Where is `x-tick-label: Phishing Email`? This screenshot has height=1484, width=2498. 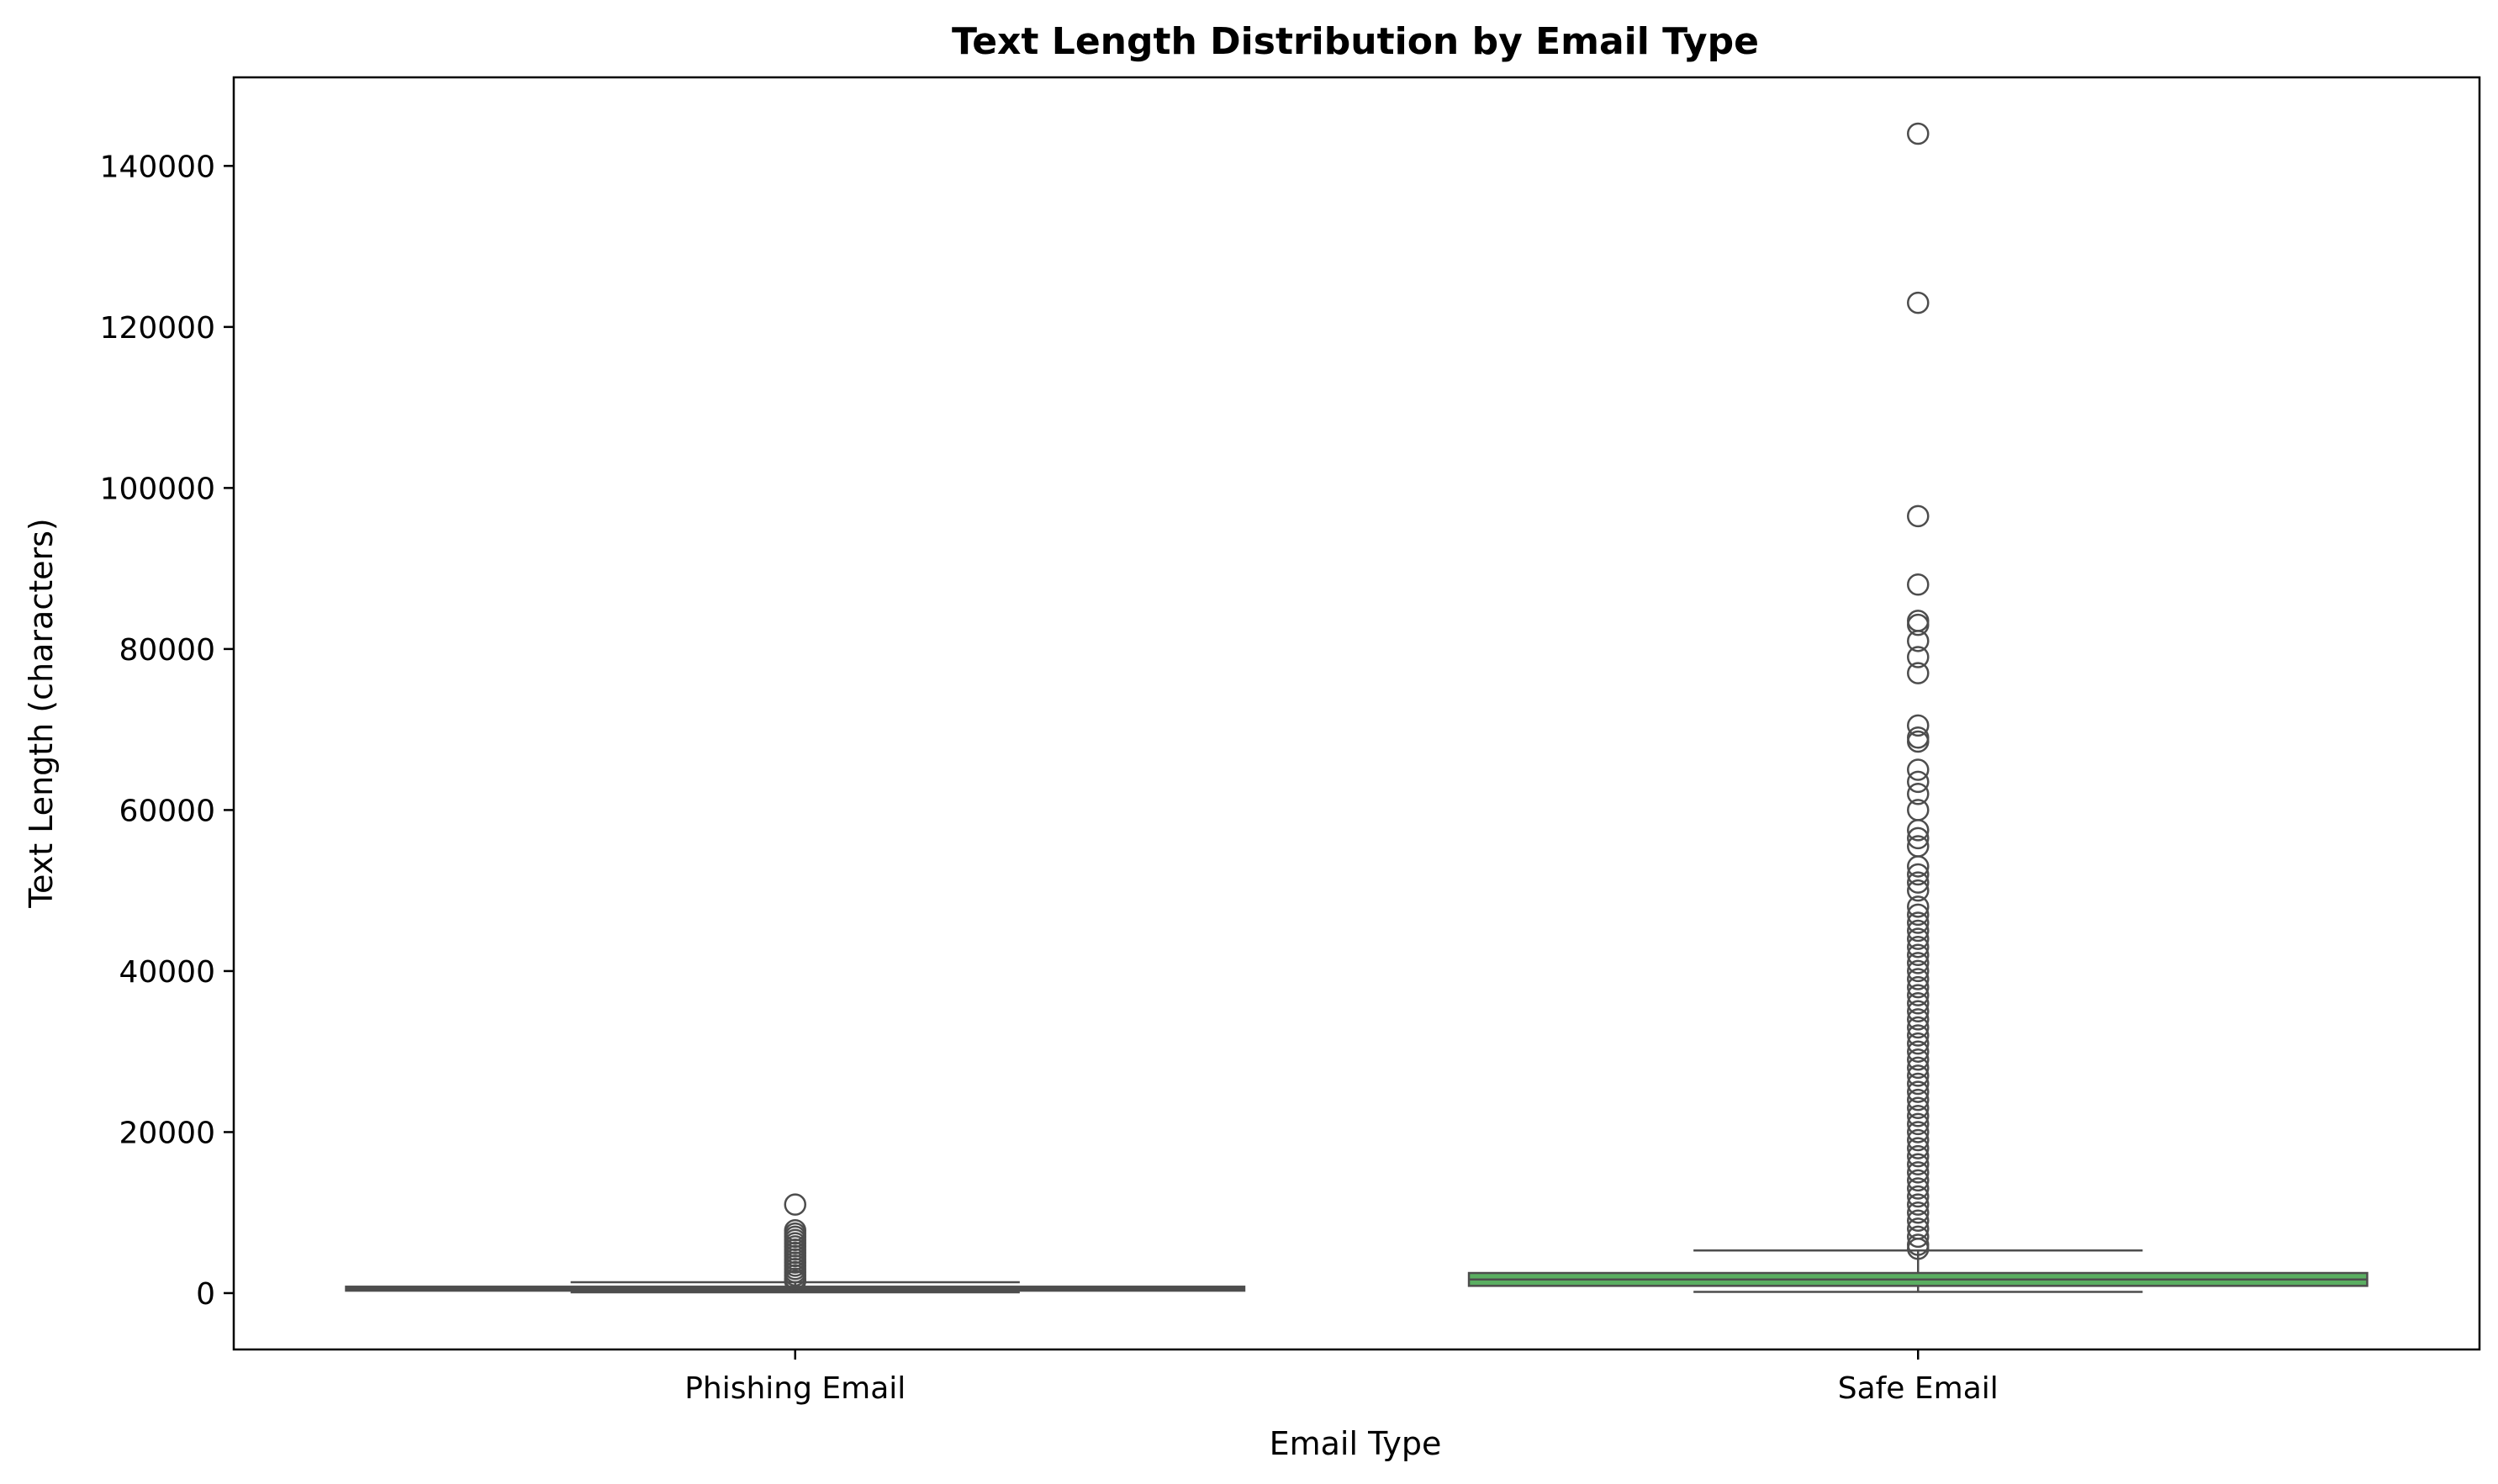
x-tick-label: Phishing Email is located at coordinates (795, 1388).